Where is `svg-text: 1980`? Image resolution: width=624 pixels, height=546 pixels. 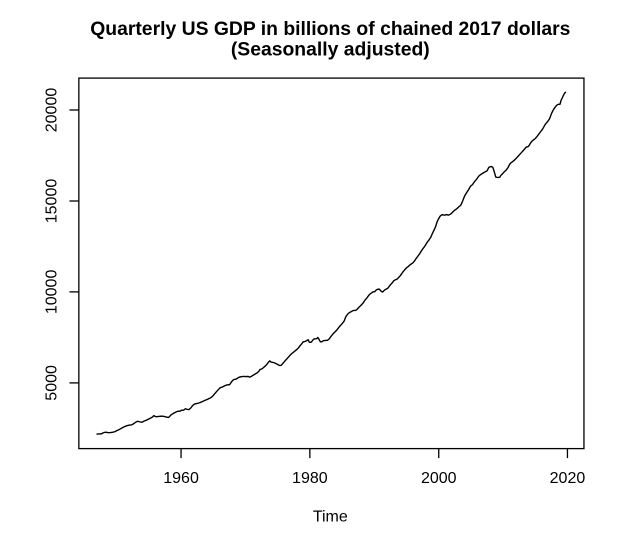
svg-text: 1980 is located at coordinates (310, 478).